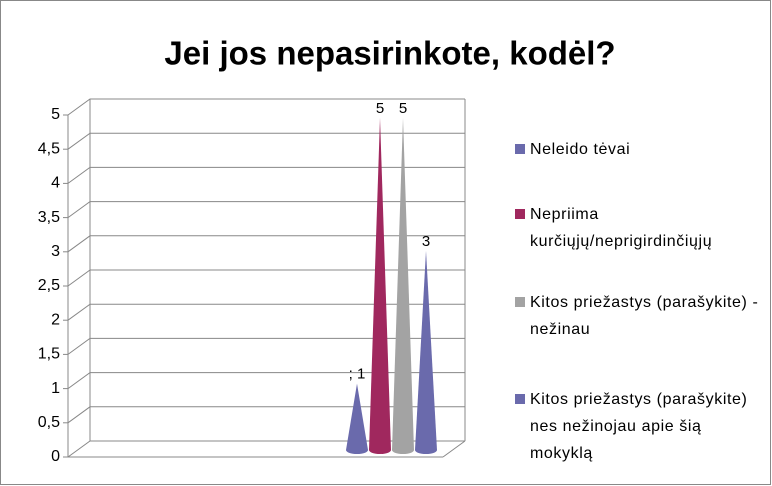  I want to click on y-tick-label: 0,5, so click(49, 422).